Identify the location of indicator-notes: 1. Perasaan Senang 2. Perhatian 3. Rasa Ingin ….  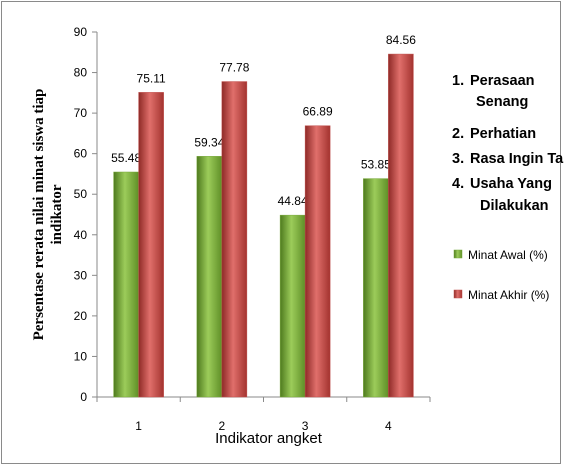
(508, 143).